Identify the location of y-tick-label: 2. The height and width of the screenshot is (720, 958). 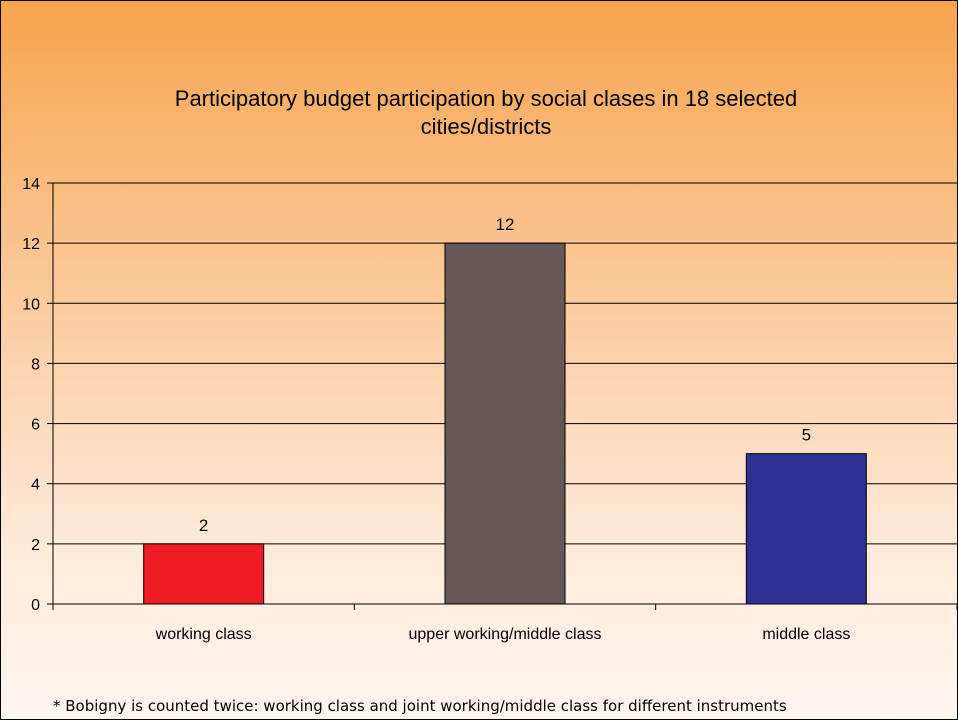
(35, 545).